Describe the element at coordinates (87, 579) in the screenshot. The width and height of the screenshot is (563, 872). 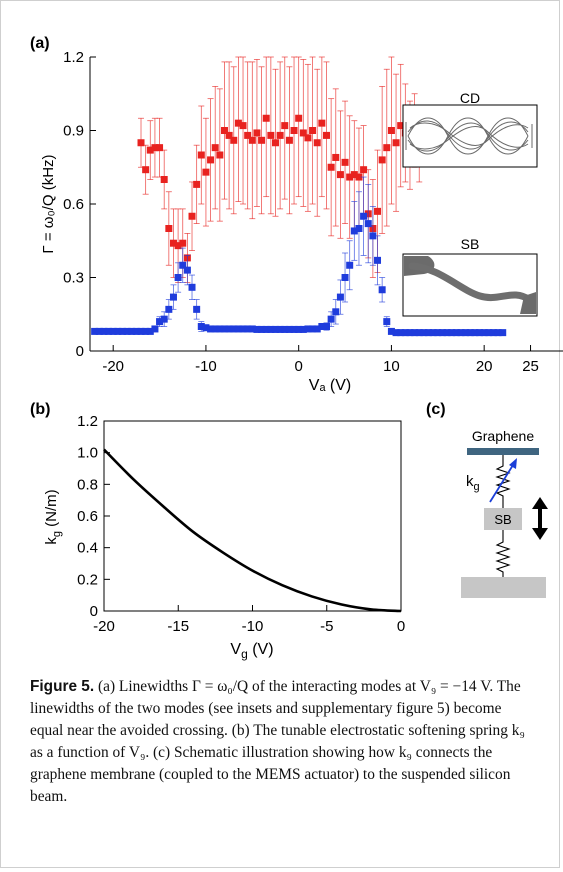
I see `b-y-tick-label: 0.2` at that location.